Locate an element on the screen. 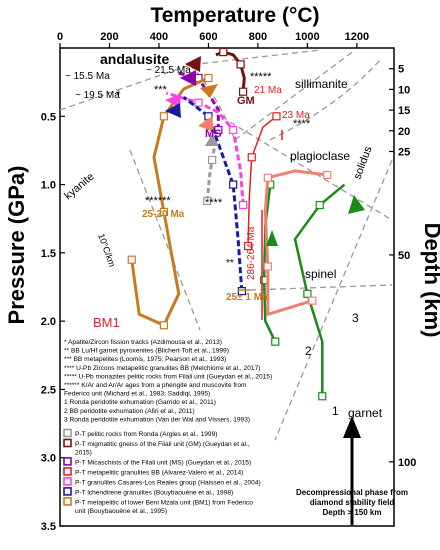  label-plagioclase: plagioclase is located at coordinates (320, 156).